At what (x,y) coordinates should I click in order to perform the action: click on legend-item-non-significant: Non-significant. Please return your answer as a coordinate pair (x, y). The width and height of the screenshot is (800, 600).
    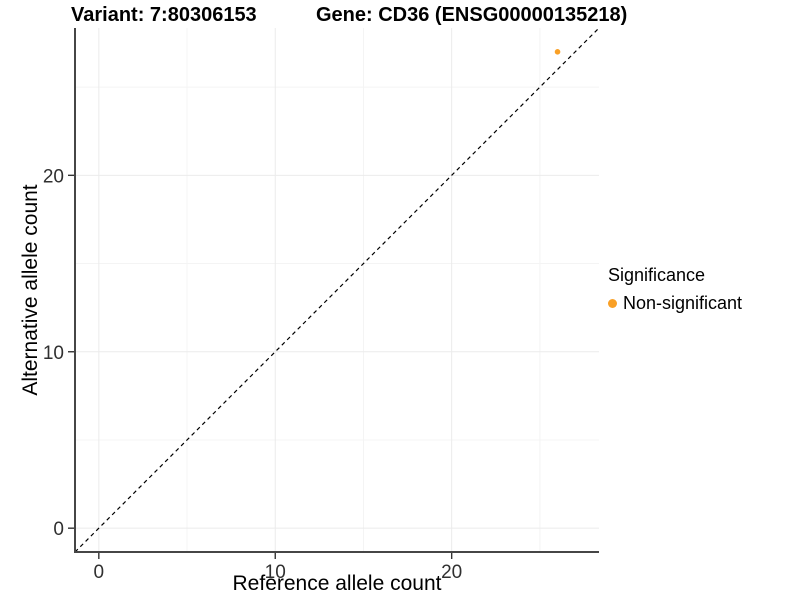
    Looking at the image, I should click on (675, 303).